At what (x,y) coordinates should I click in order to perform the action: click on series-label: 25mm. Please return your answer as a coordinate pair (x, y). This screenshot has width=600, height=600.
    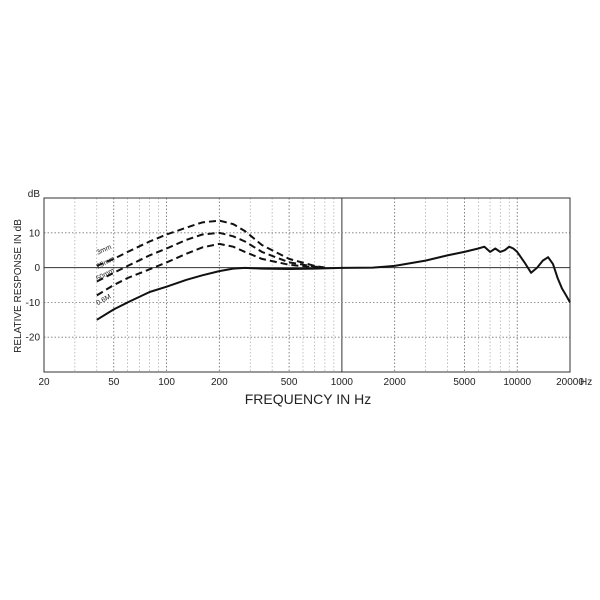
    Looking at the image, I should click on (106, 262).